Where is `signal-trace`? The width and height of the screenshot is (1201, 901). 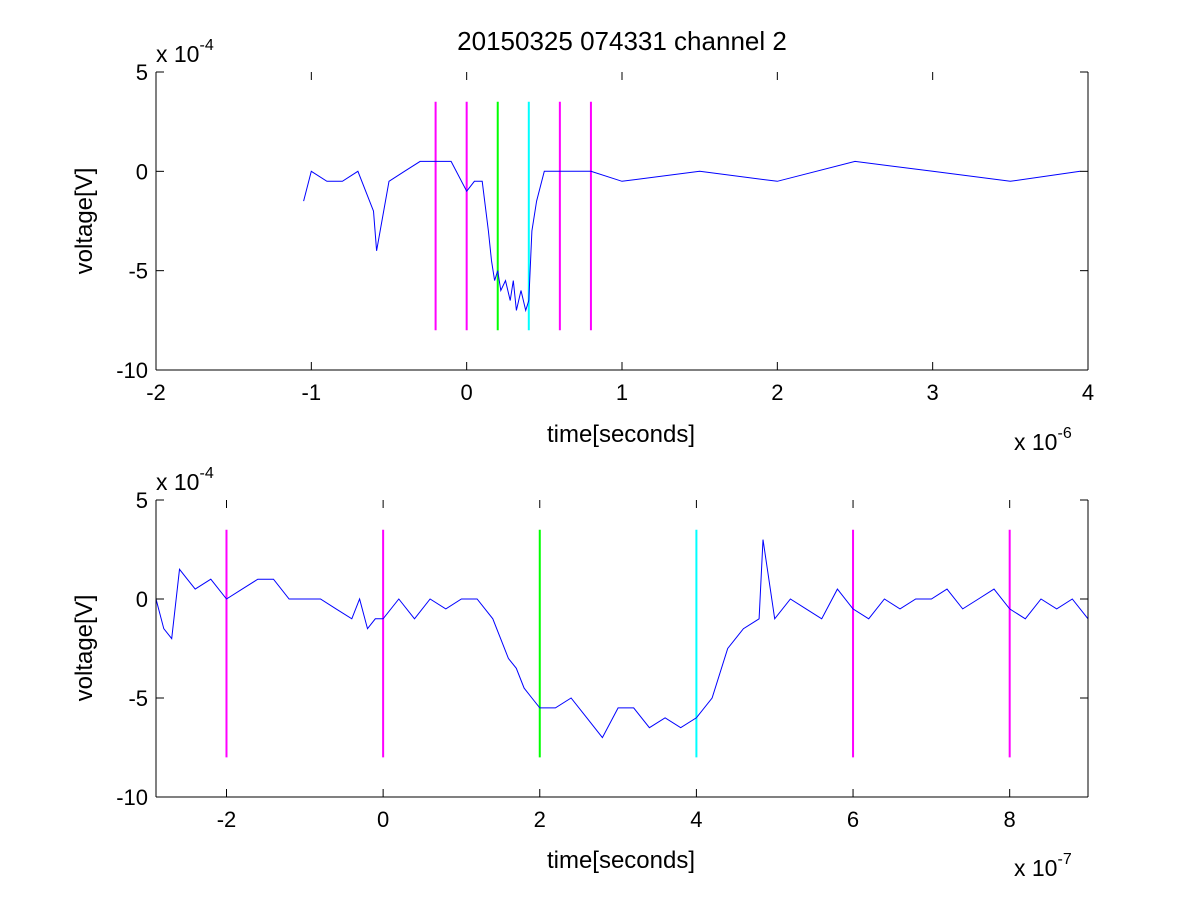 signal-trace is located at coordinates (692, 236).